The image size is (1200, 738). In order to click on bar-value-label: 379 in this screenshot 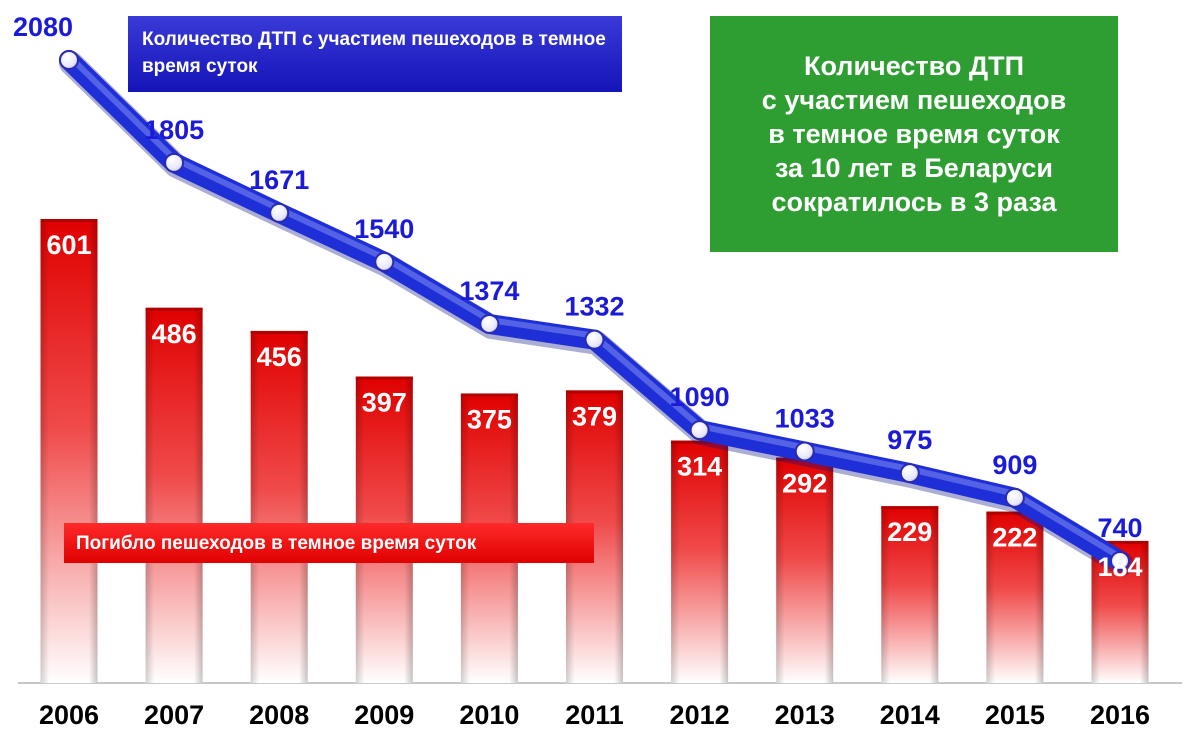, I will do `click(594, 416)`.